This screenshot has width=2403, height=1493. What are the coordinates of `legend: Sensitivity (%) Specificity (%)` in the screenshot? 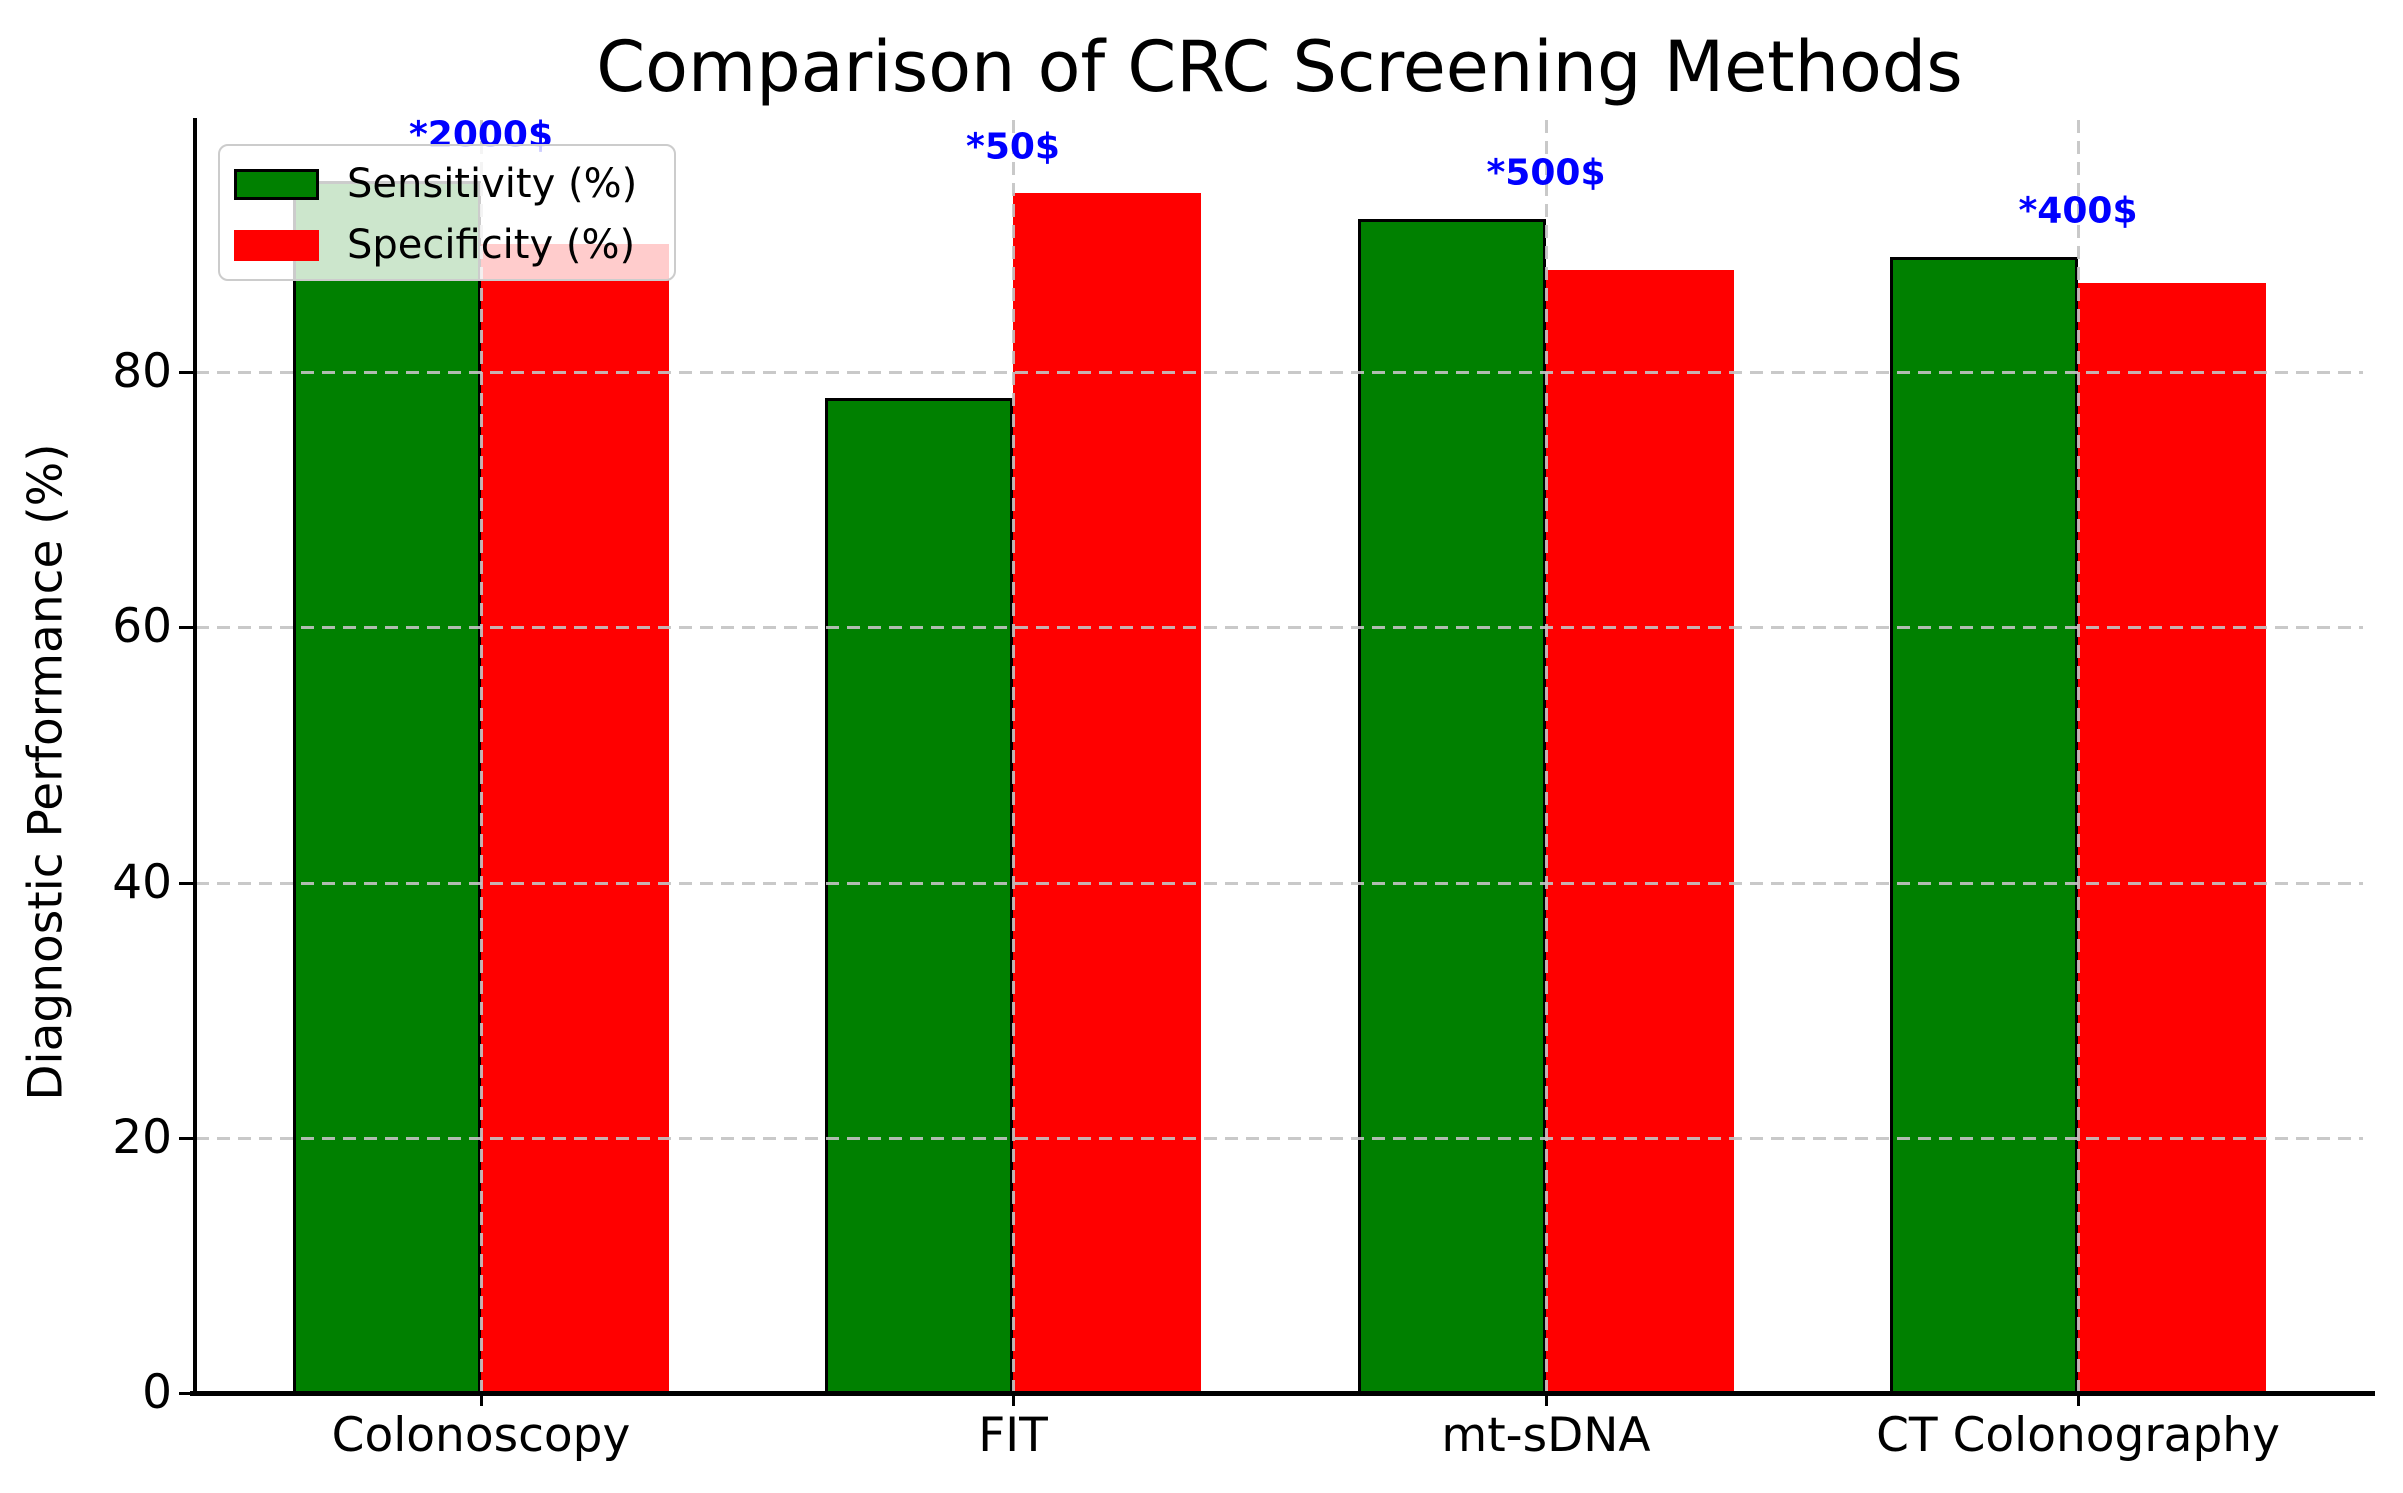 It's located at (447, 212).